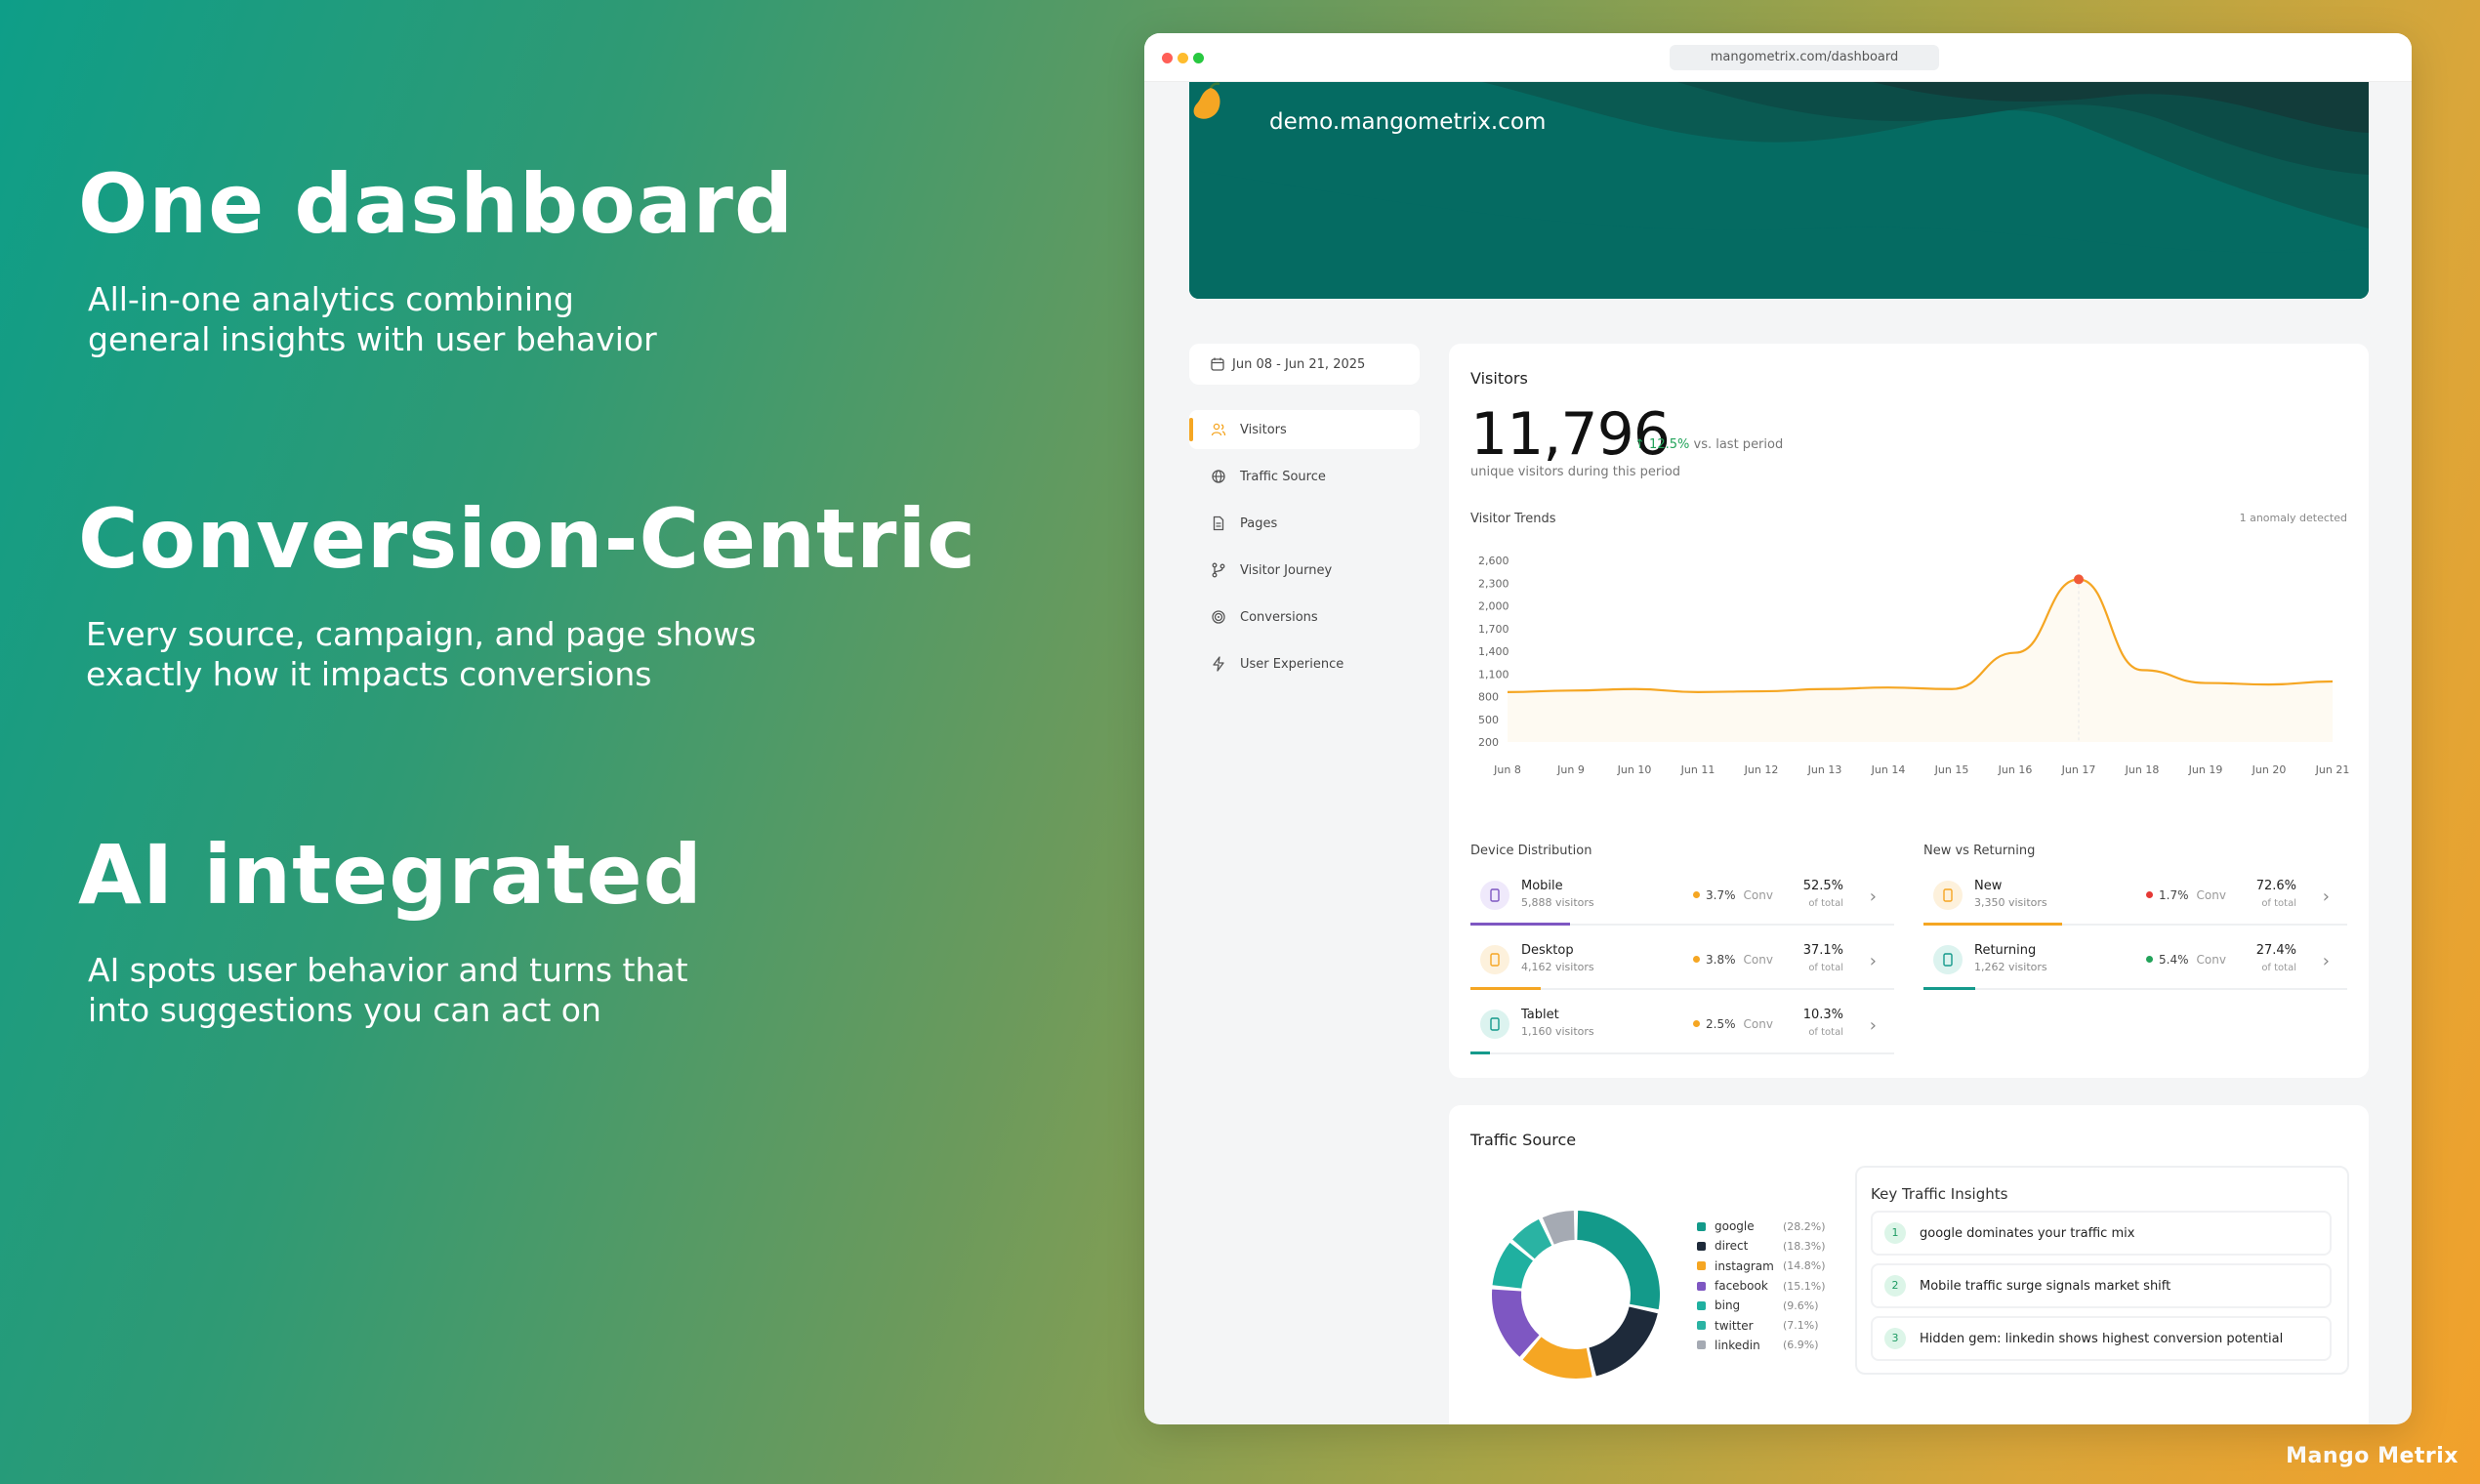 This screenshot has width=2480, height=1484. What do you see at coordinates (1920, 635) in the screenshot?
I see `trend-line` at bounding box center [1920, 635].